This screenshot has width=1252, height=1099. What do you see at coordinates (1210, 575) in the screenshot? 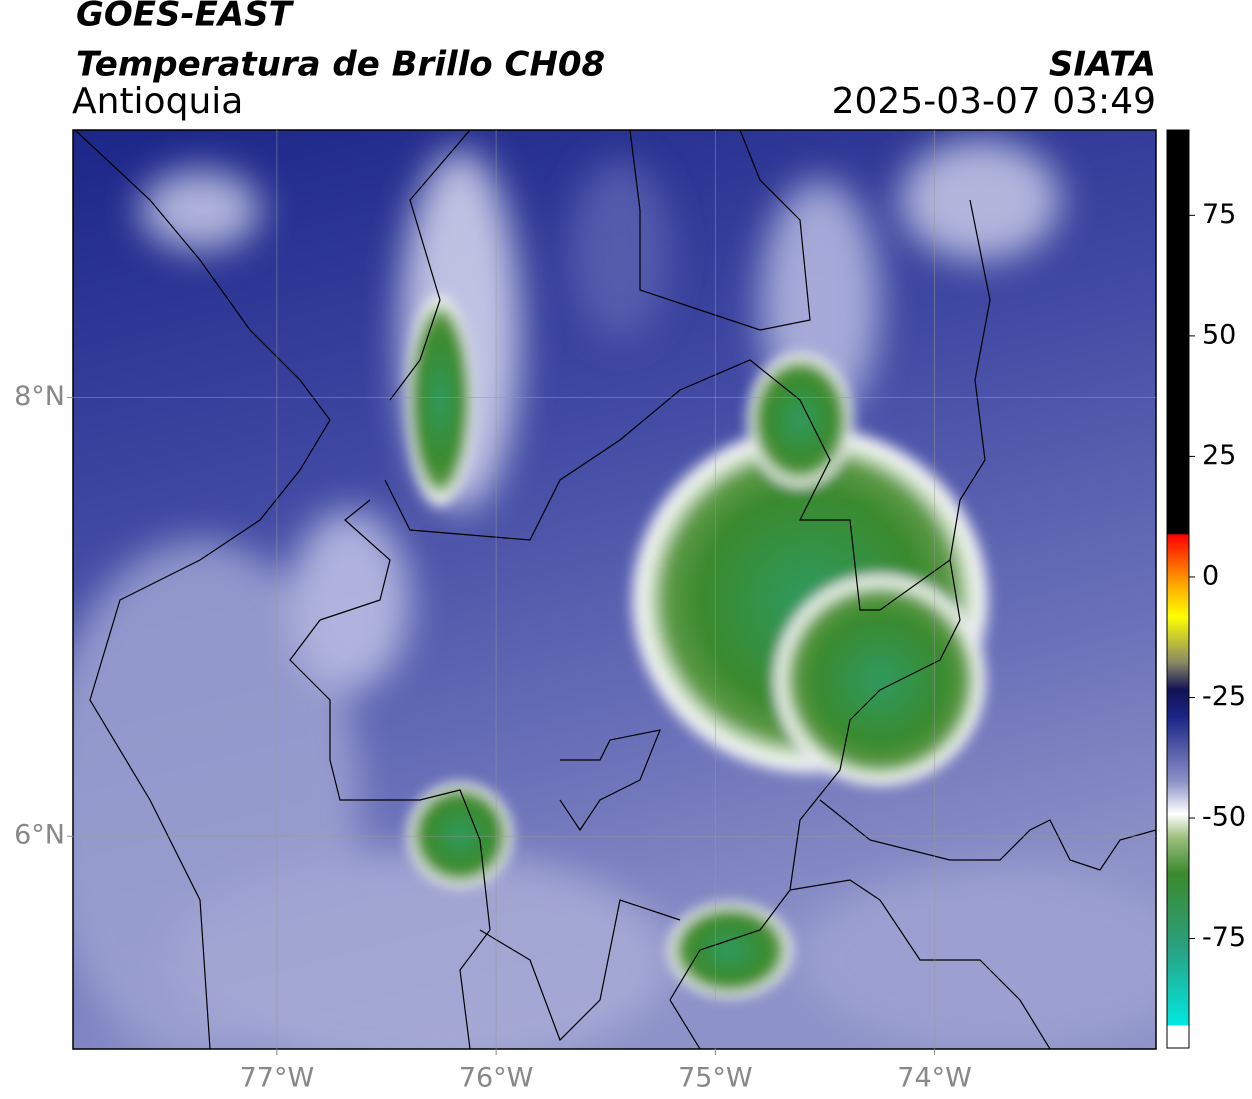
I see `colorbar-tick-label: 0` at bounding box center [1210, 575].